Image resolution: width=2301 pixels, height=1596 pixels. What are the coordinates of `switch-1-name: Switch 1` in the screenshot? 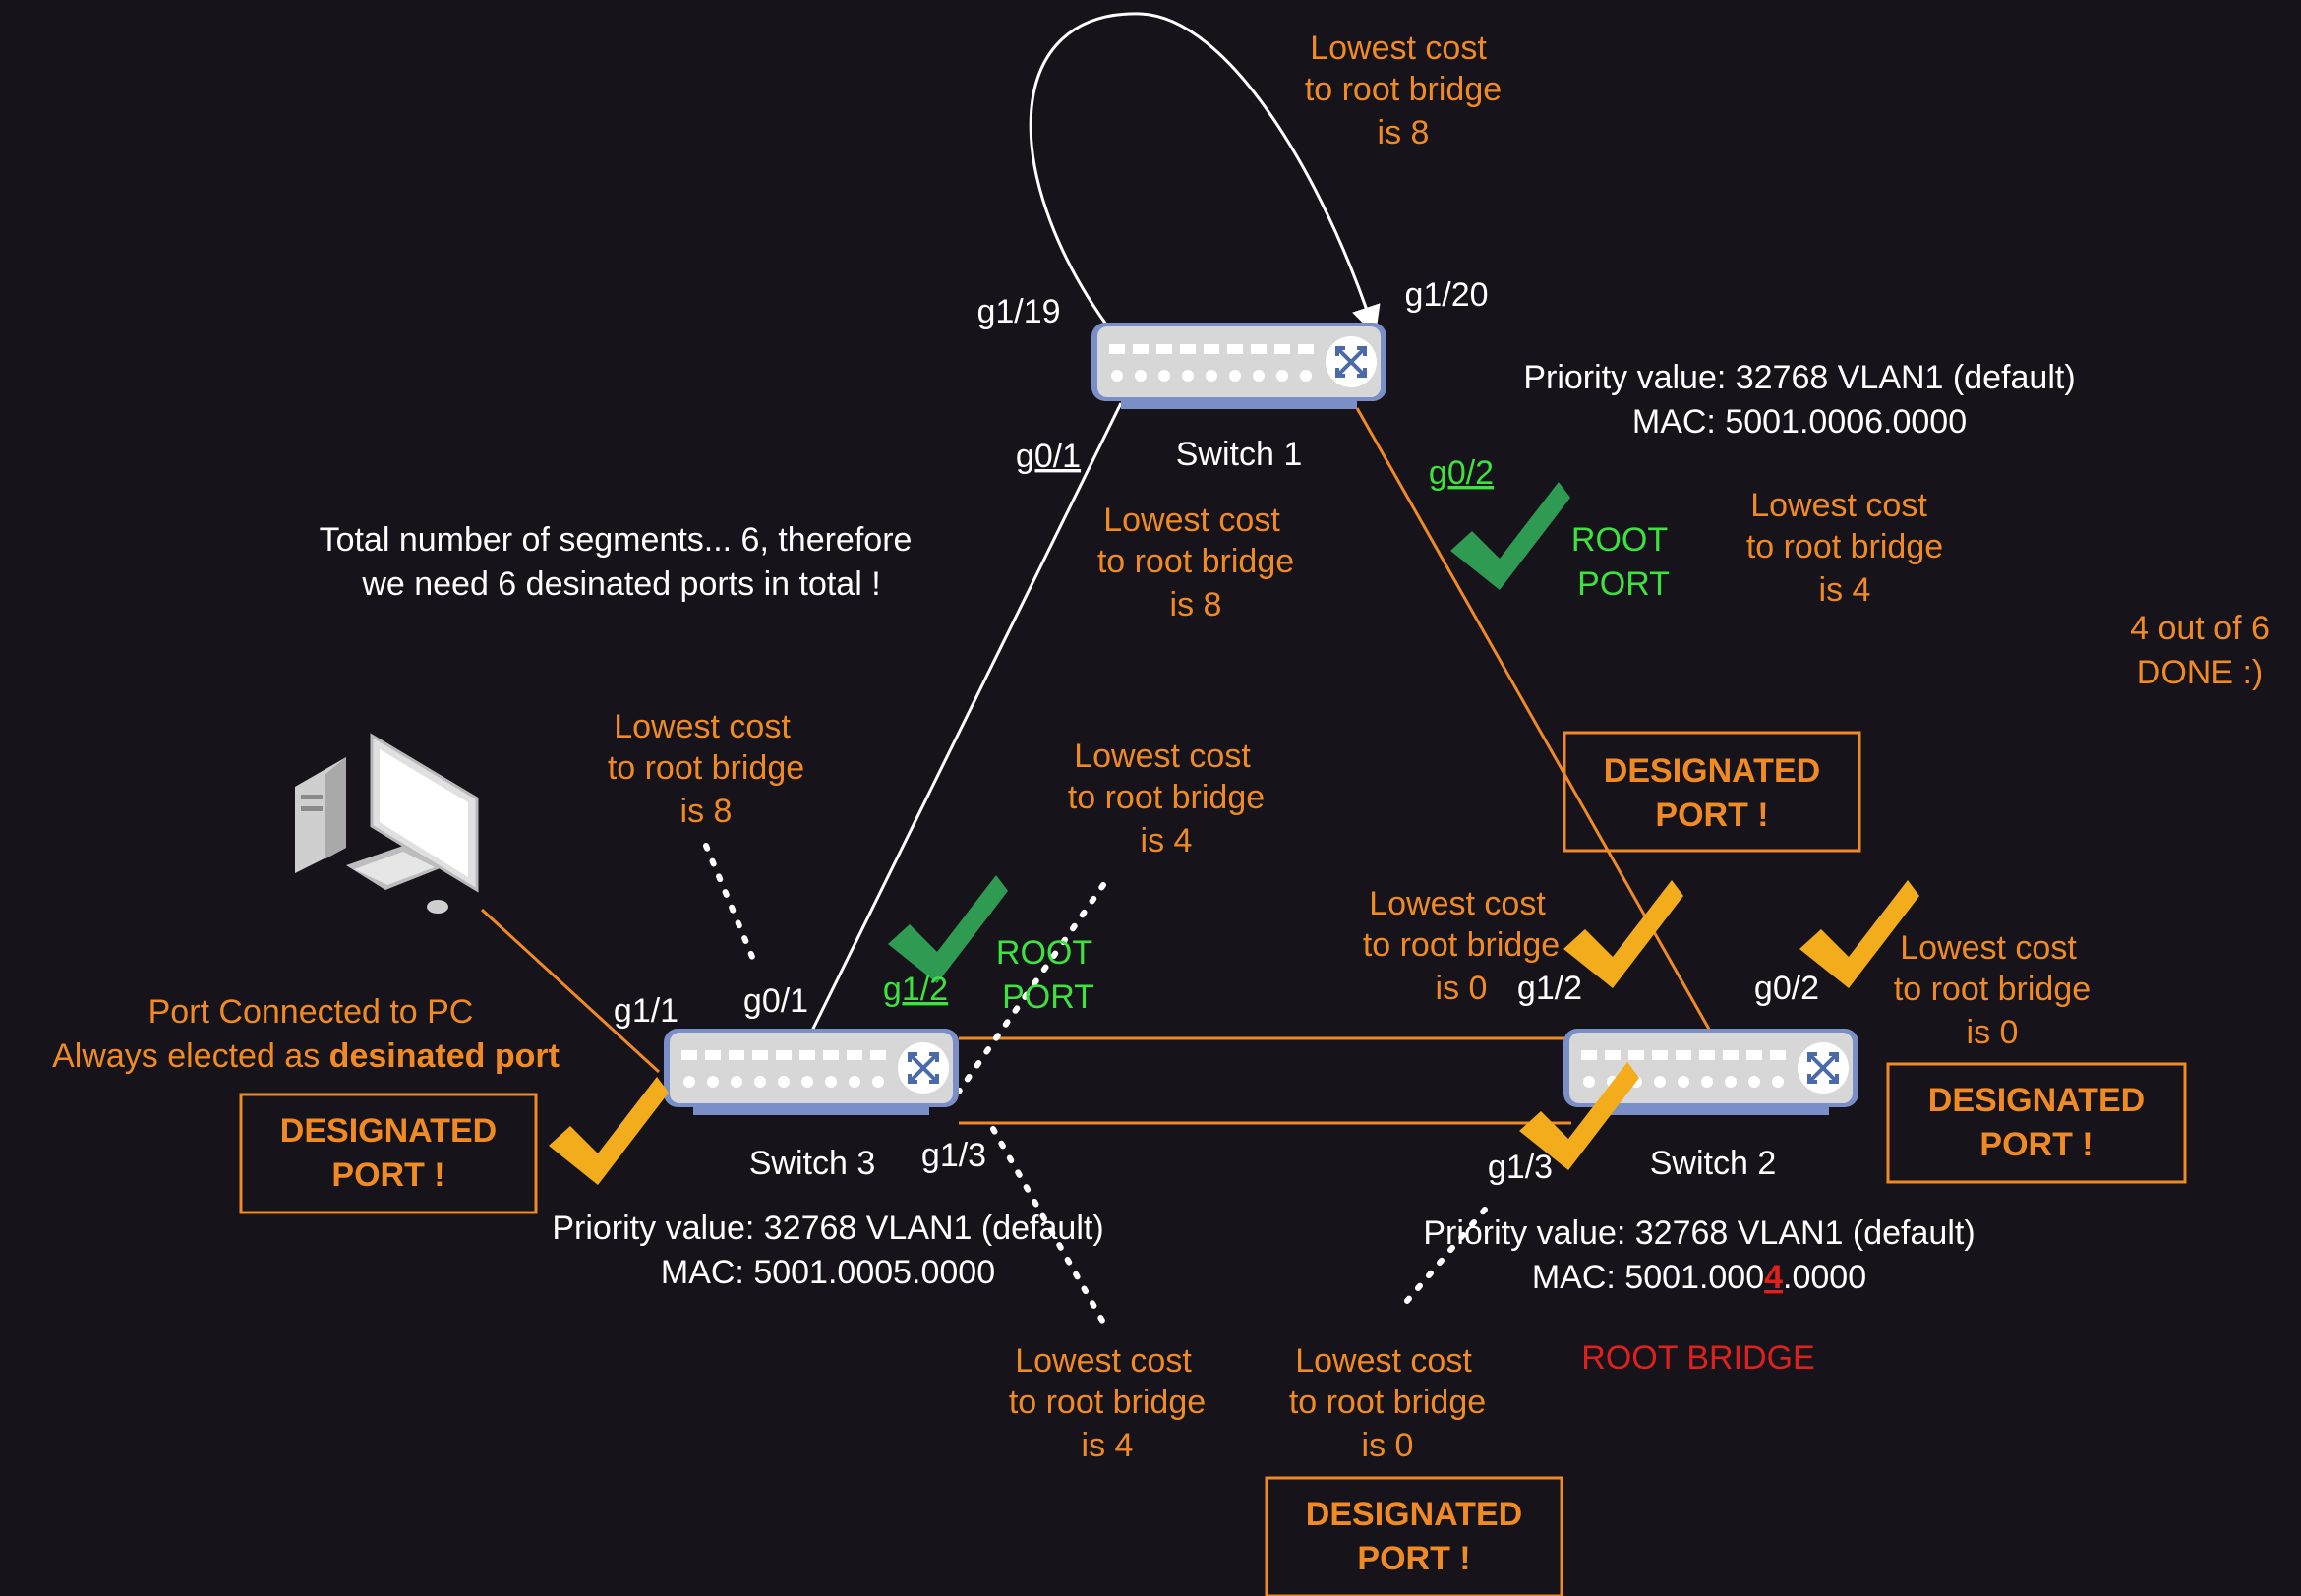 It's located at (1239, 455).